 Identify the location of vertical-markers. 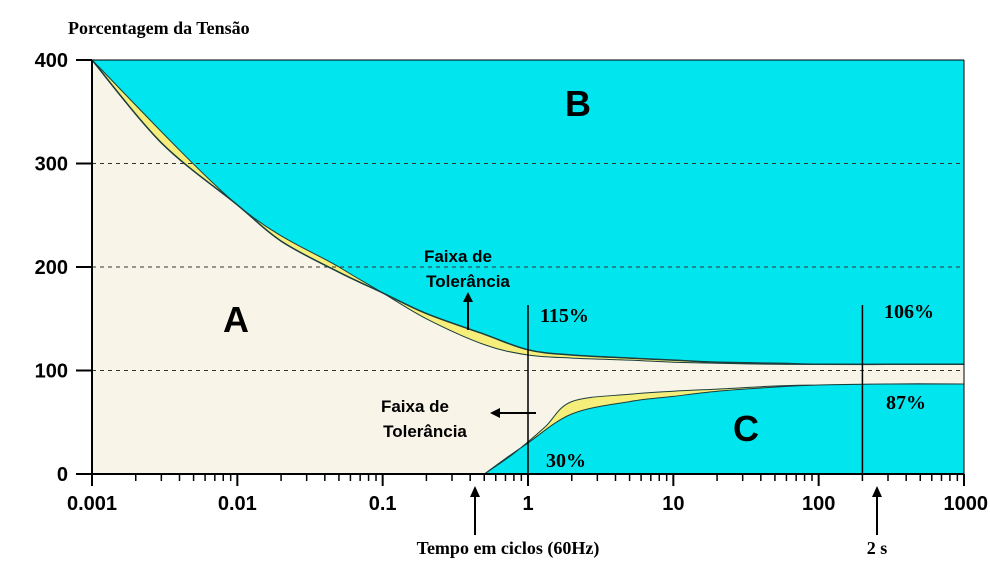
(695, 389).